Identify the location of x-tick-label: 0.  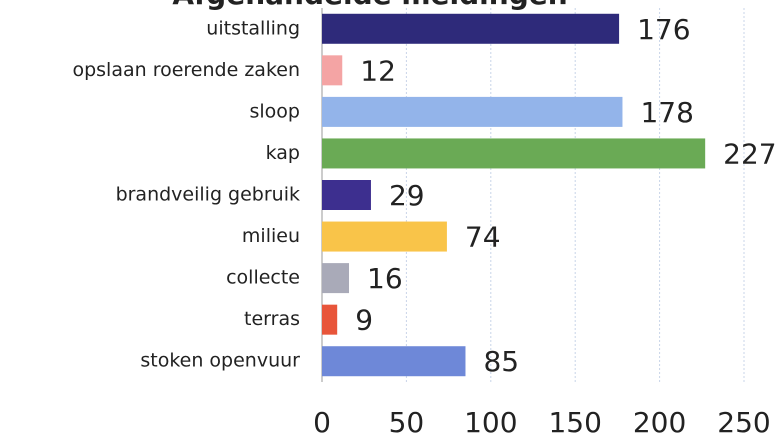
(322, 422).